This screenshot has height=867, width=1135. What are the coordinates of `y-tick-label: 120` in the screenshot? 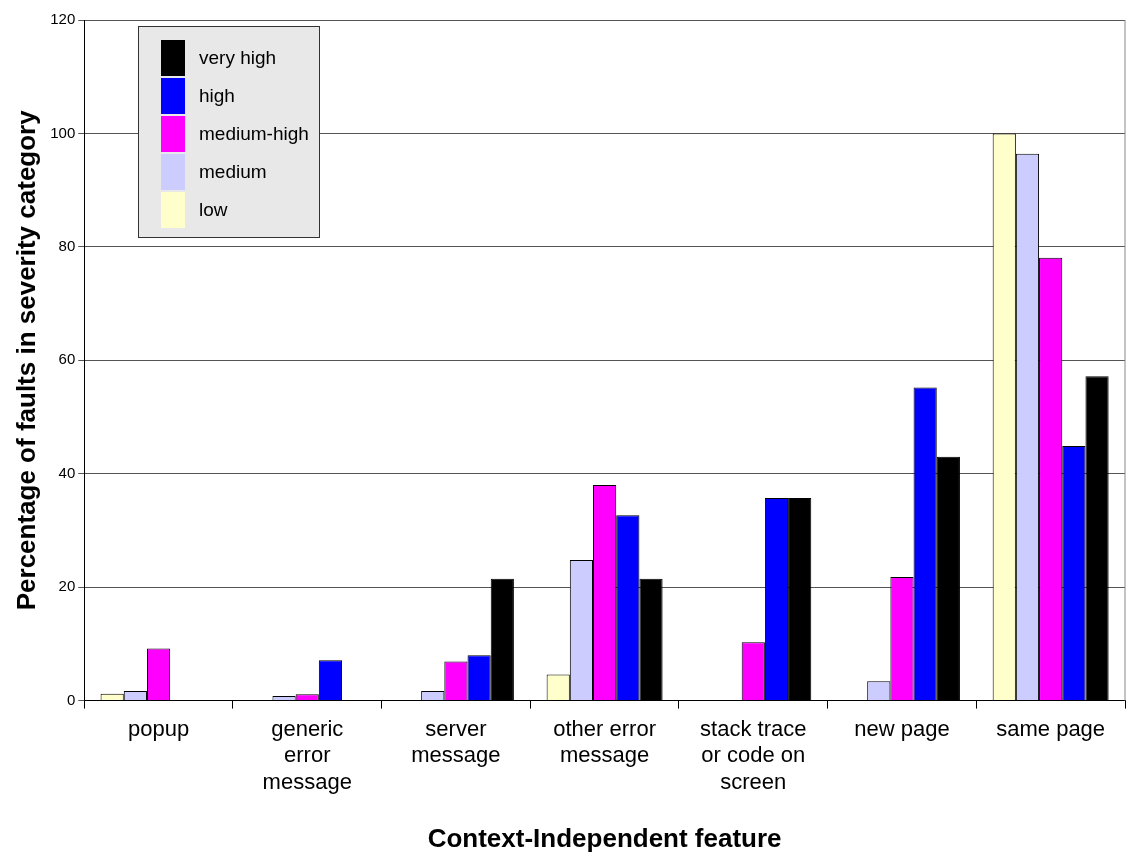 It's located at (63, 19).